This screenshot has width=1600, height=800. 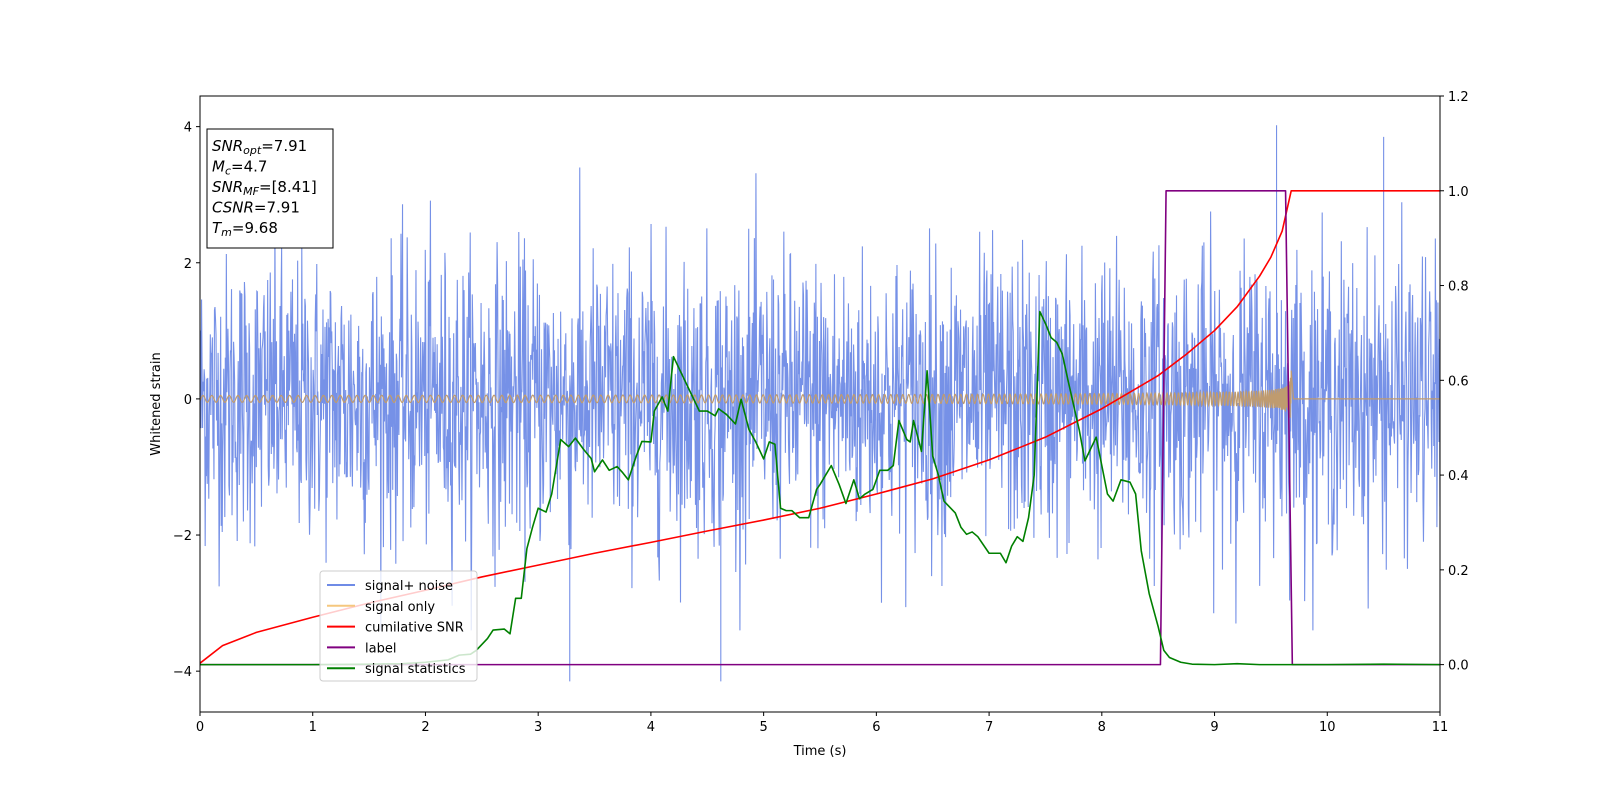 What do you see at coordinates (361, 648) in the screenshot?
I see `legend-label: label` at bounding box center [361, 648].